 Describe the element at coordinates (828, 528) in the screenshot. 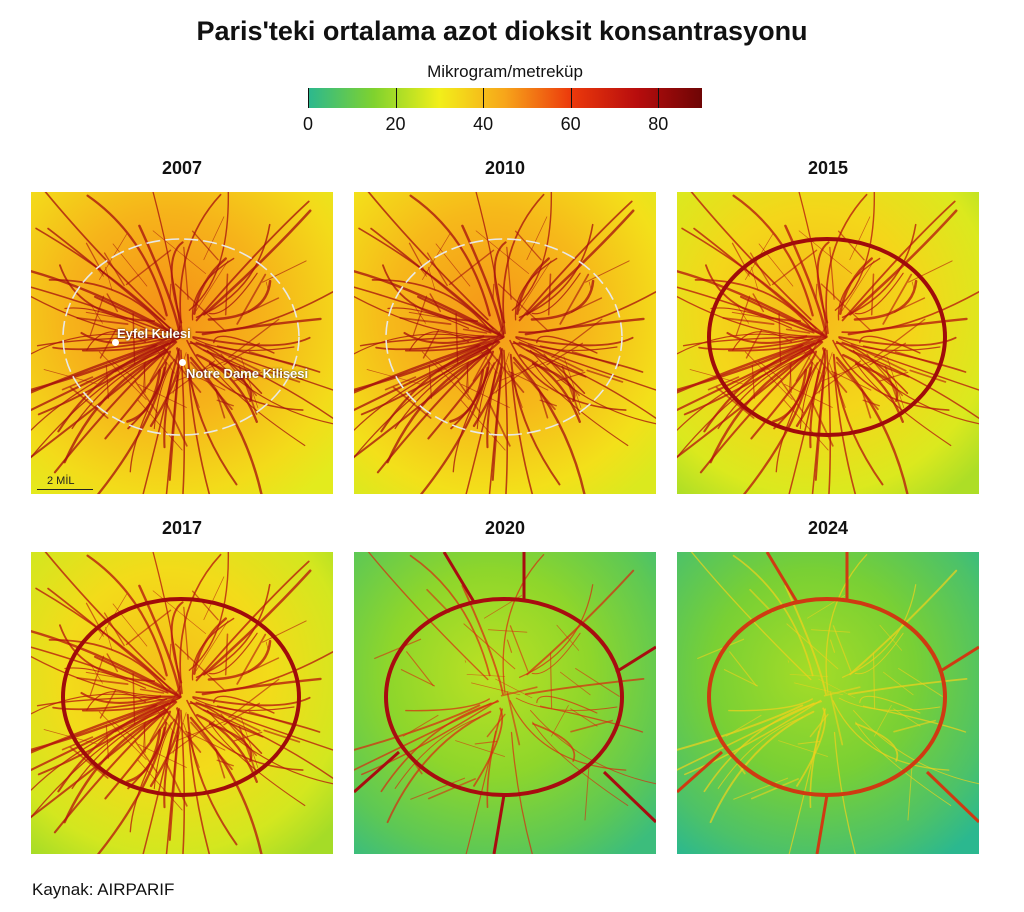

I see `panel-year-2024: 2024` at that location.